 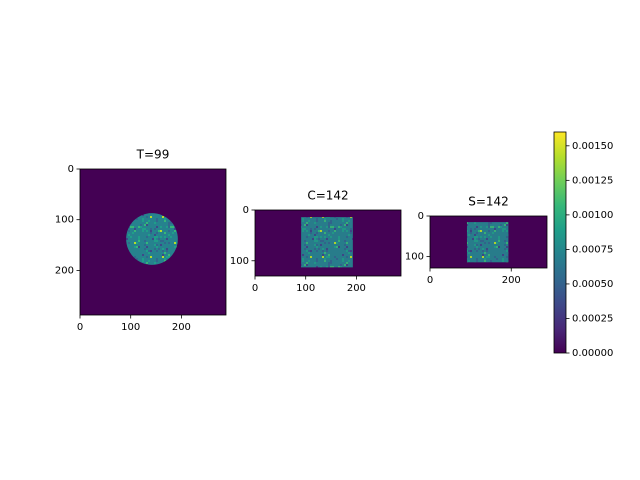 I want to click on colorbar-tick-label: 0.00000, so click(x=592, y=353).